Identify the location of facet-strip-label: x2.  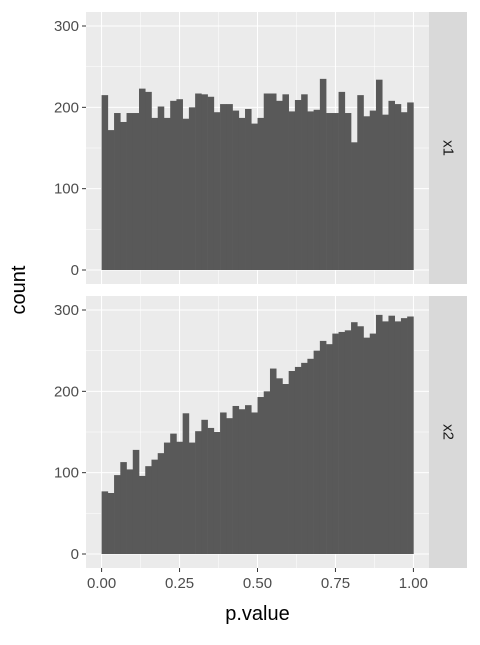
(448, 432).